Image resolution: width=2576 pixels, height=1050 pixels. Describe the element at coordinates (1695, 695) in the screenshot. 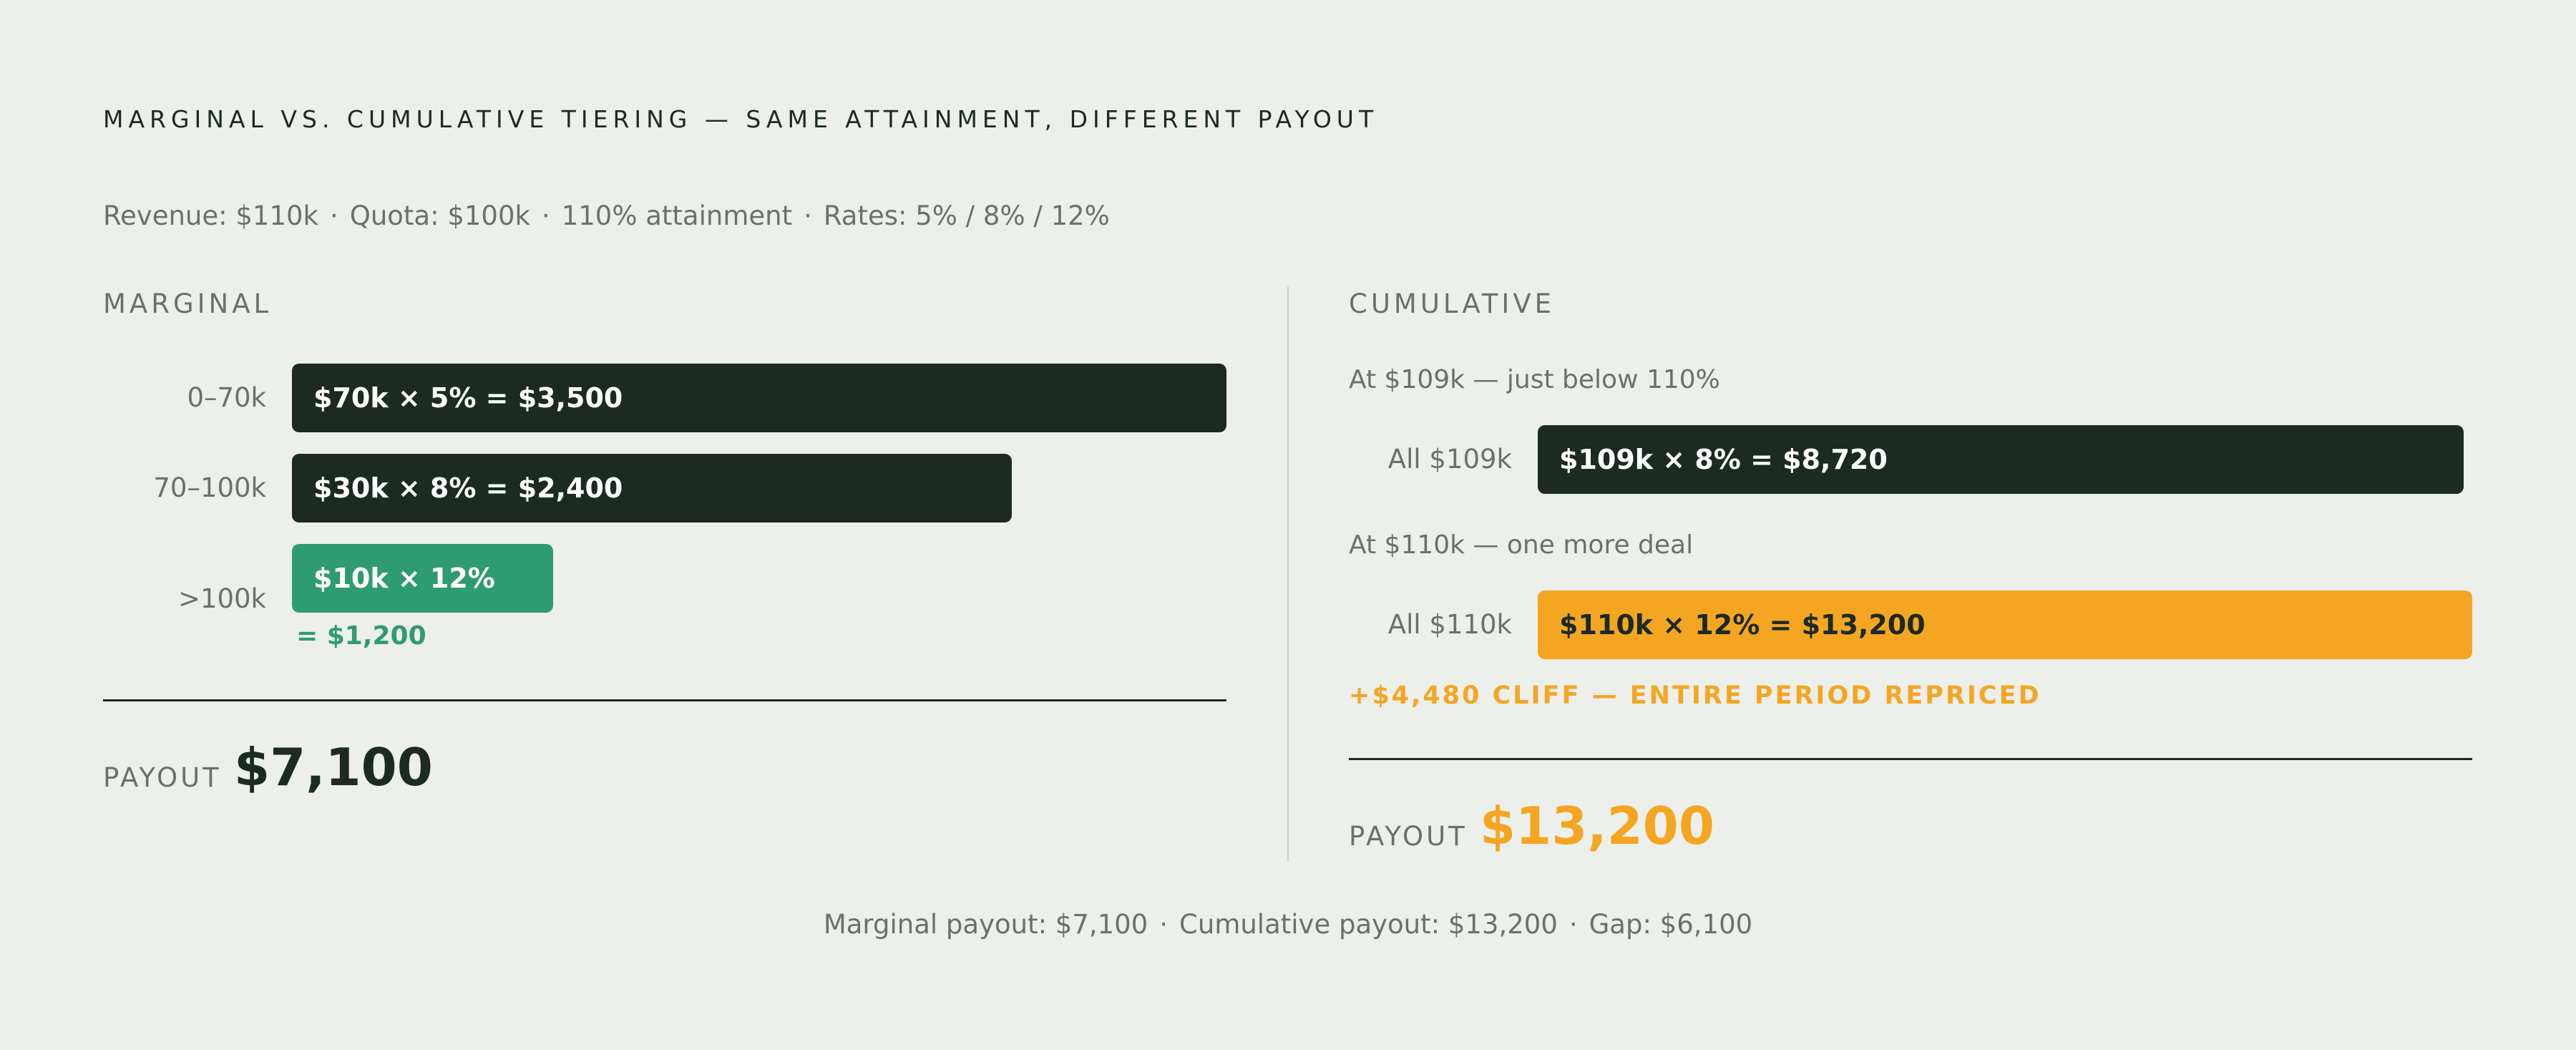

I see `cliff-note: +$4,480 CLIFF — ENTIRE PERIOD REPRICED` at that location.